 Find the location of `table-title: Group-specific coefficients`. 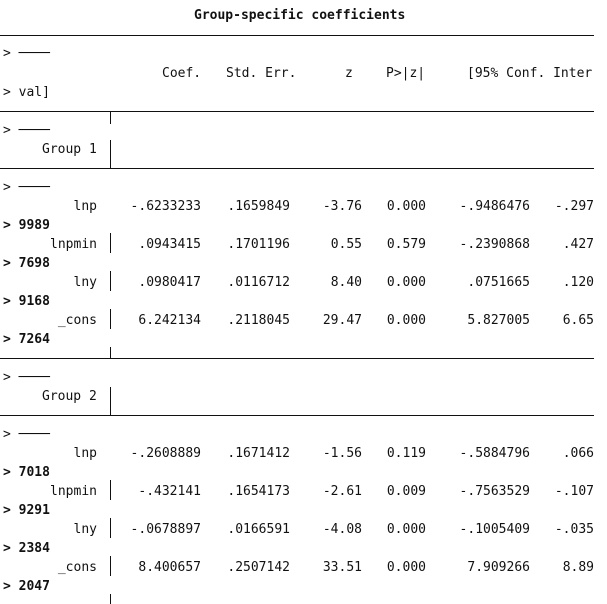

table-title: Group-specific coefficients is located at coordinates (300, 15).